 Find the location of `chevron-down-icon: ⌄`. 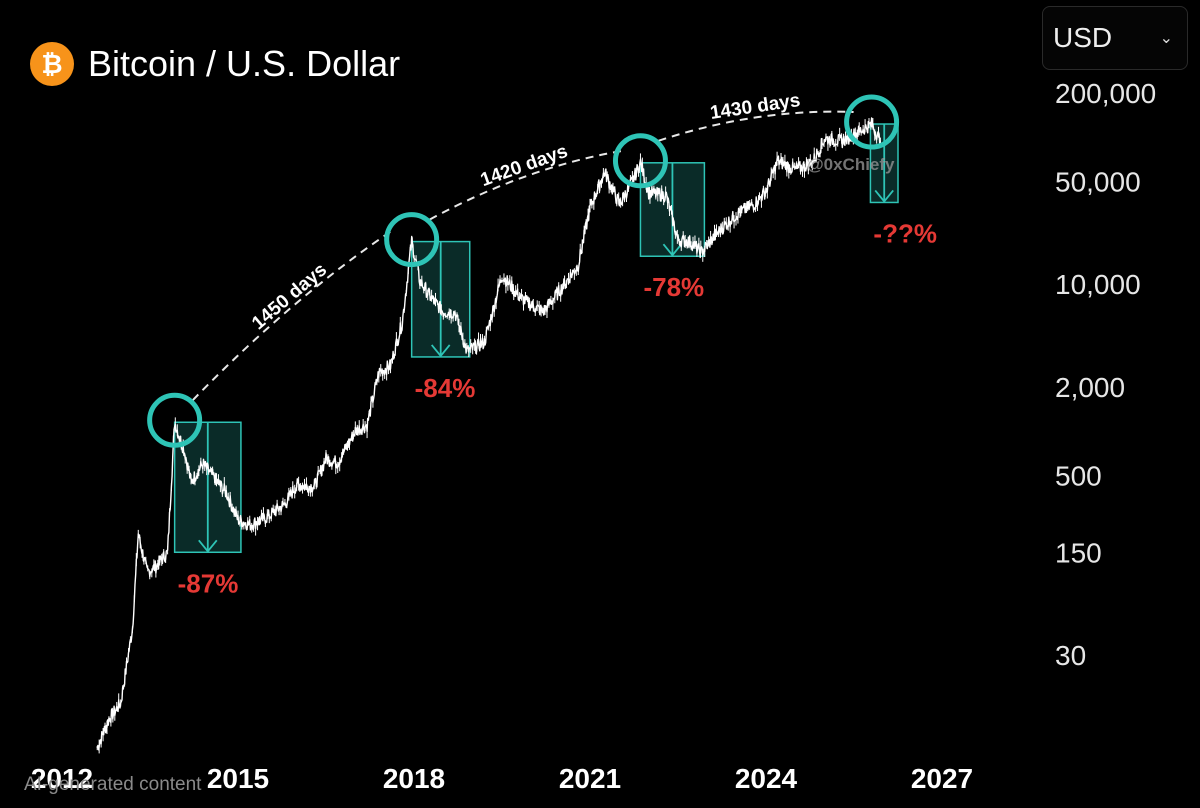

chevron-down-icon: ⌄ is located at coordinates (1166, 38).